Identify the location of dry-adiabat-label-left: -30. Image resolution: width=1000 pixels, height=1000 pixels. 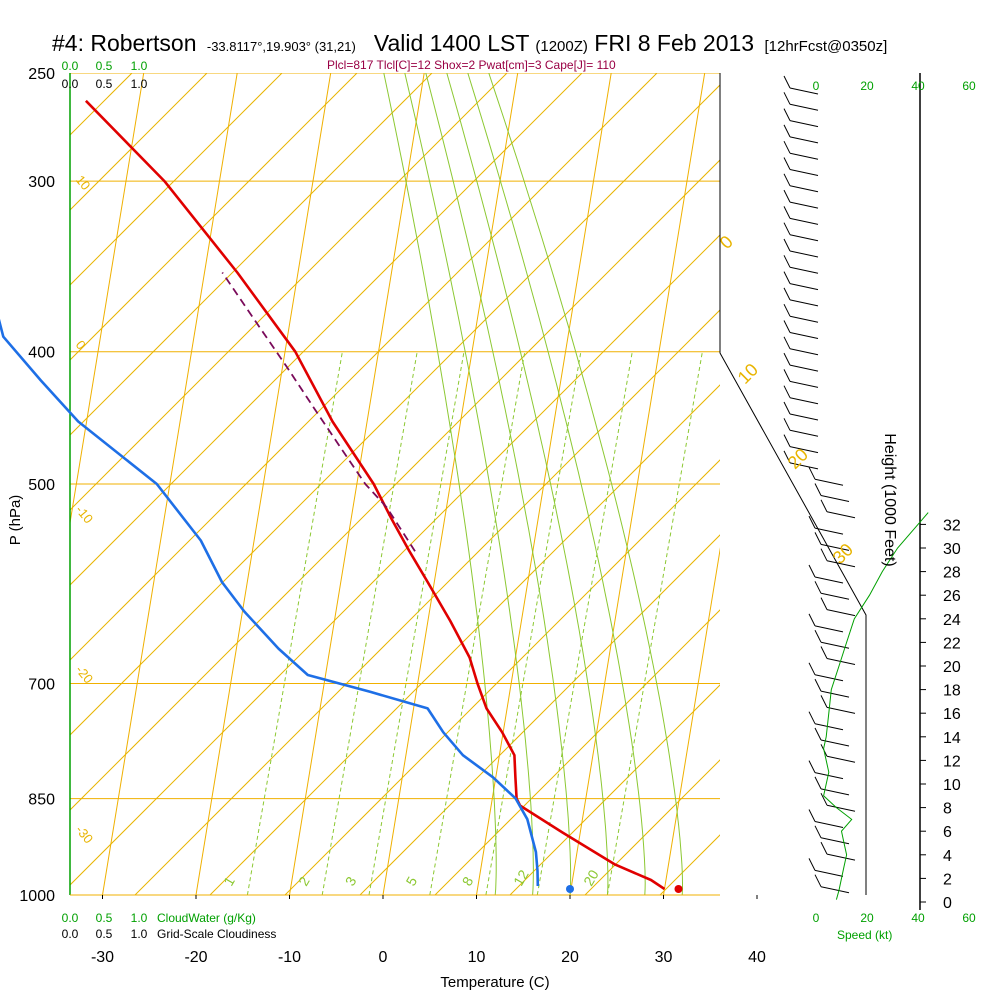
(85, 834).